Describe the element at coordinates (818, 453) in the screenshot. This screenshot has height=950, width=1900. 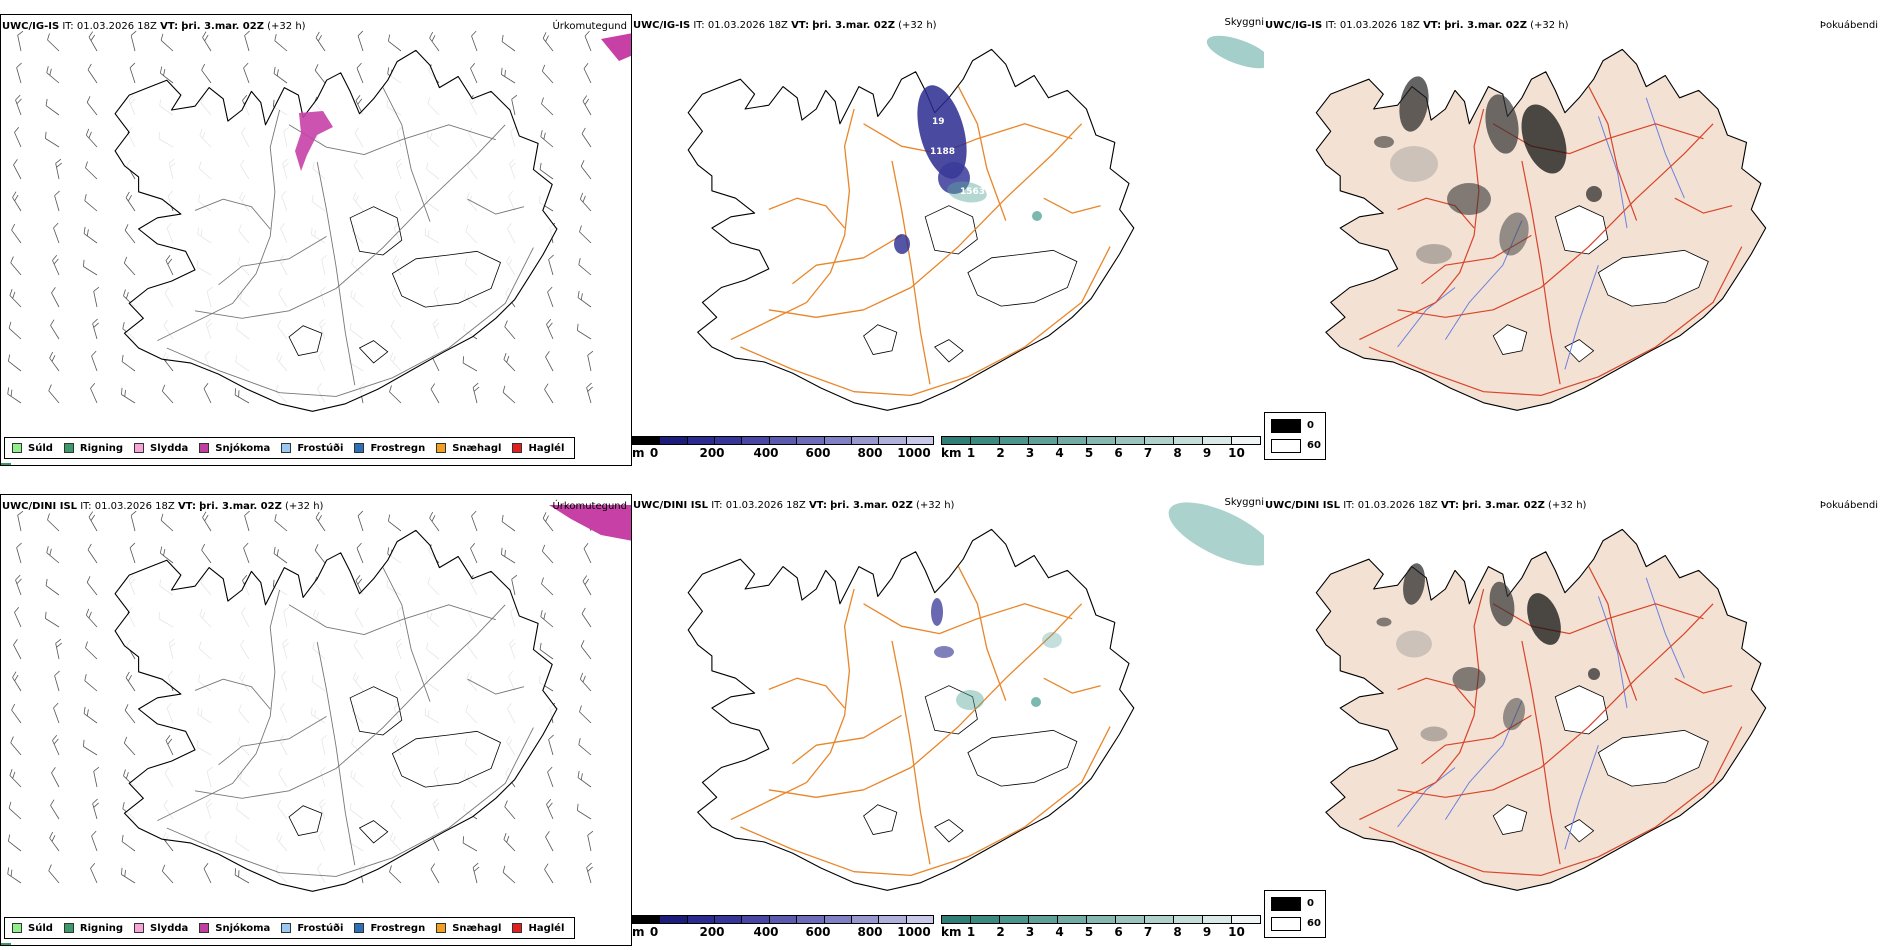
I see `colorbar-tick: 600` at that location.